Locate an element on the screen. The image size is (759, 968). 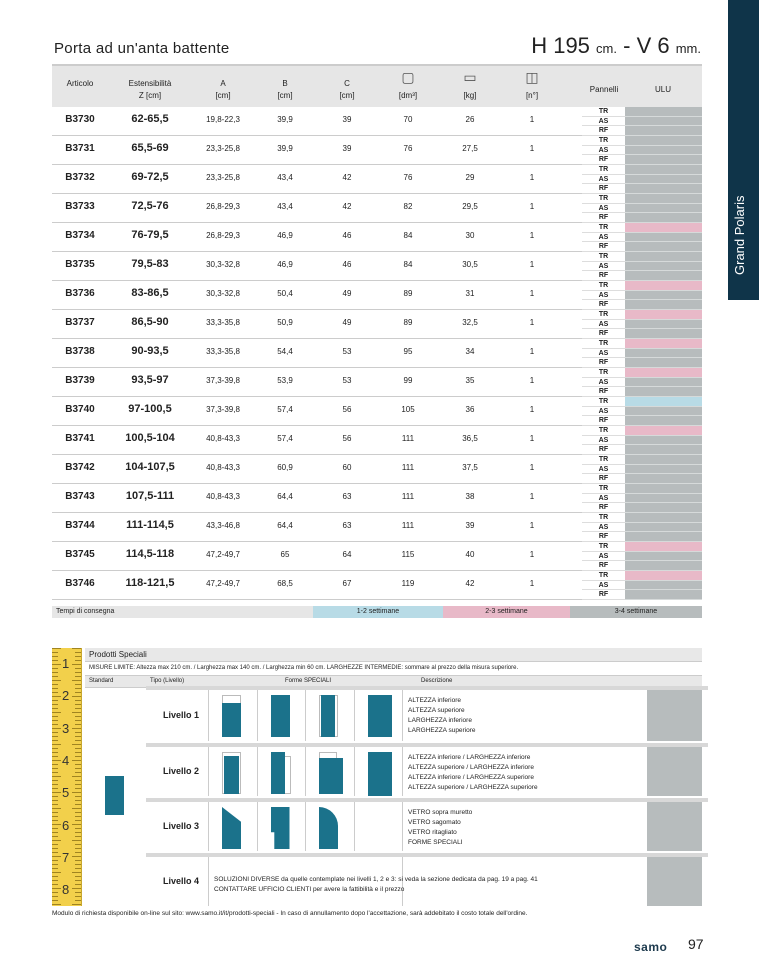
measuring-tape-graphic: 1 2 3 4 5 6 7 8 is located at coordinates (67, 777).